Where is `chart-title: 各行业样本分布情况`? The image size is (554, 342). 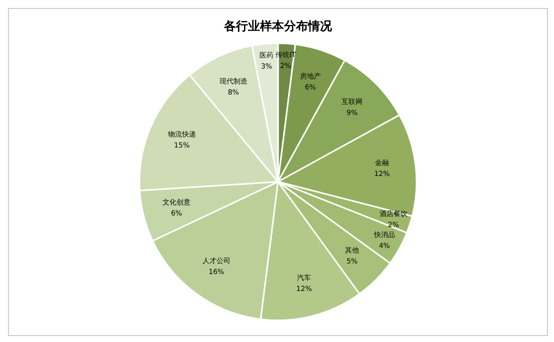
chart-title: 各行业样本分布情况 is located at coordinates (278, 26).